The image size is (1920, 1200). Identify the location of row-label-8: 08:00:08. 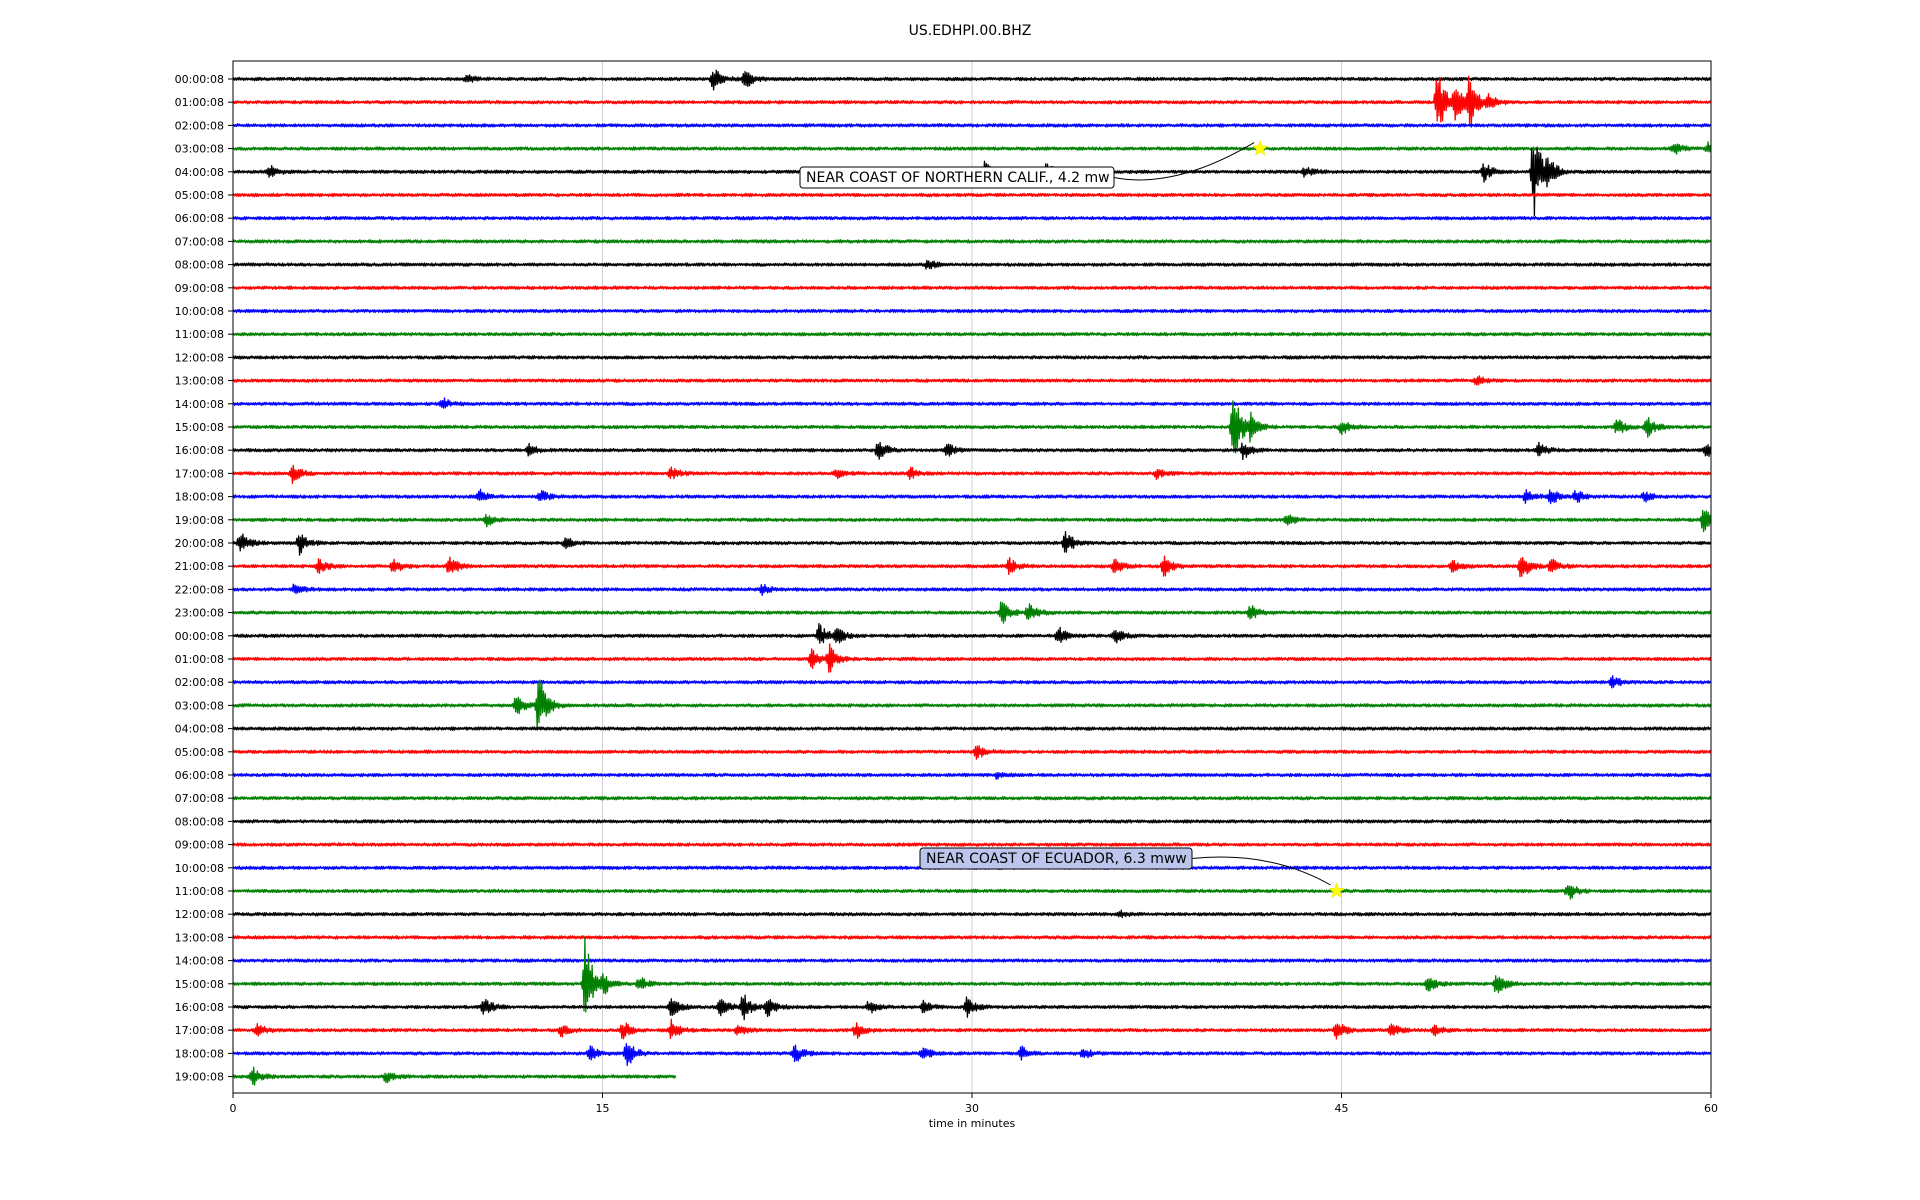
(199, 265).